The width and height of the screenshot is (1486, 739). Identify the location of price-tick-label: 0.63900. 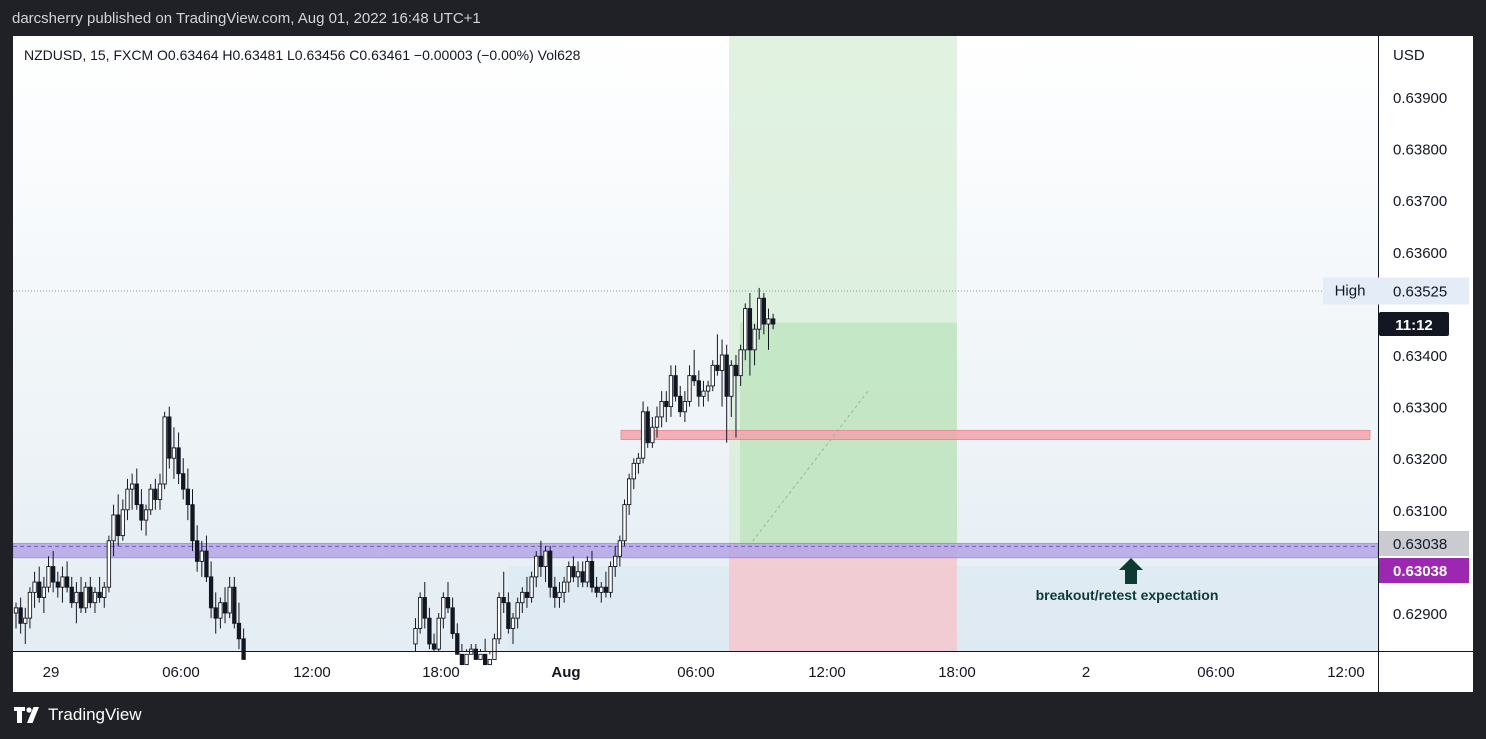
(1420, 98).